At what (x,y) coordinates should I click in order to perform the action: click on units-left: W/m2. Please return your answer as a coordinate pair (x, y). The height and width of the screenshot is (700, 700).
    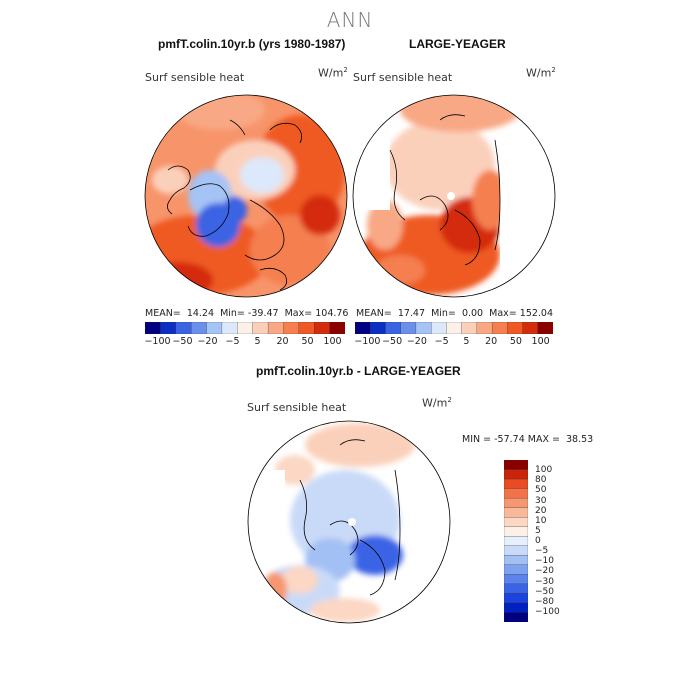
    Looking at the image, I should click on (333, 73).